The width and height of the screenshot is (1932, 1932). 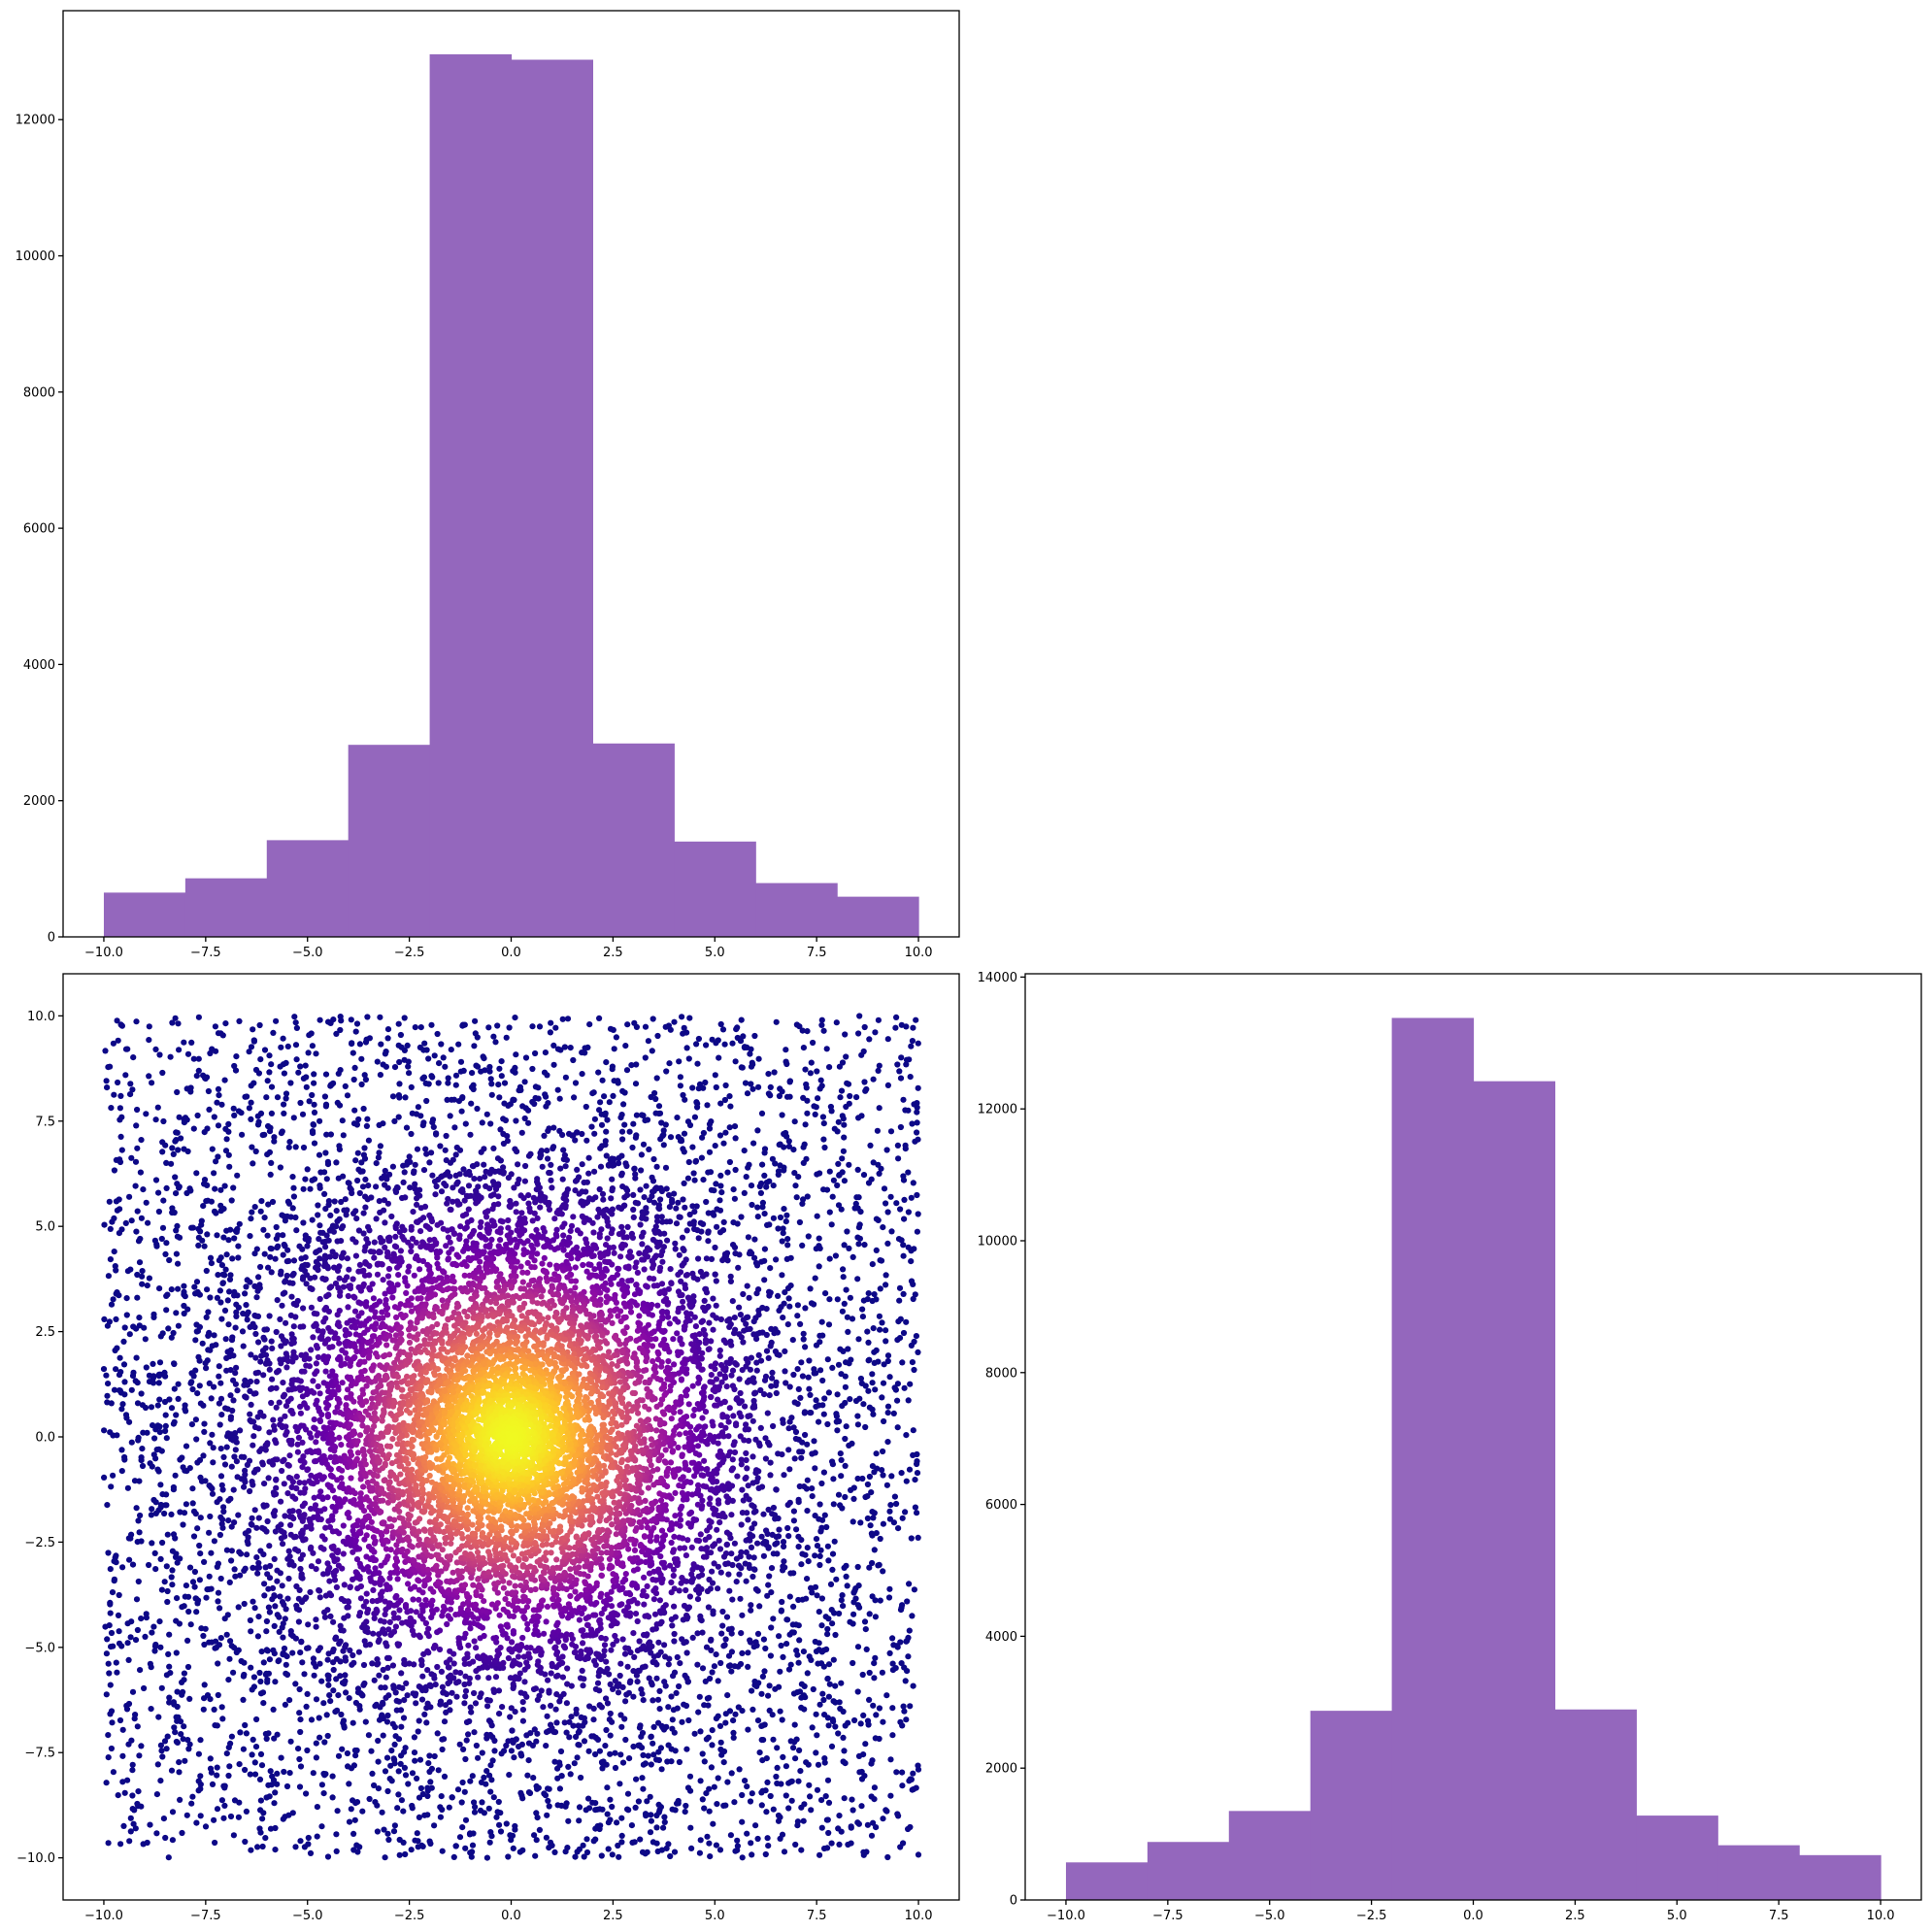 What do you see at coordinates (511, 953) in the screenshot?
I see `x-tick-label: 0.0` at bounding box center [511, 953].